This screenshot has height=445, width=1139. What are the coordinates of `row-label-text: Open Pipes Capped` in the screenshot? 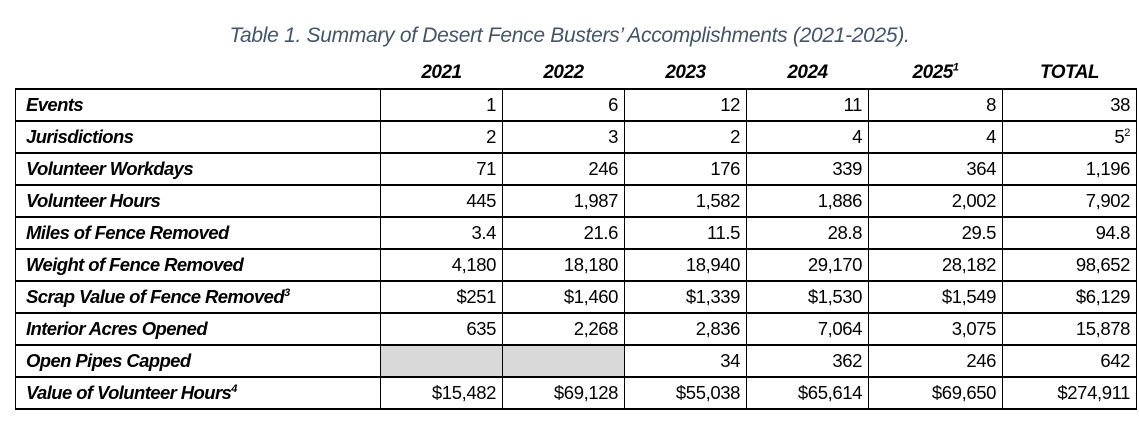 It's located at (108, 360).